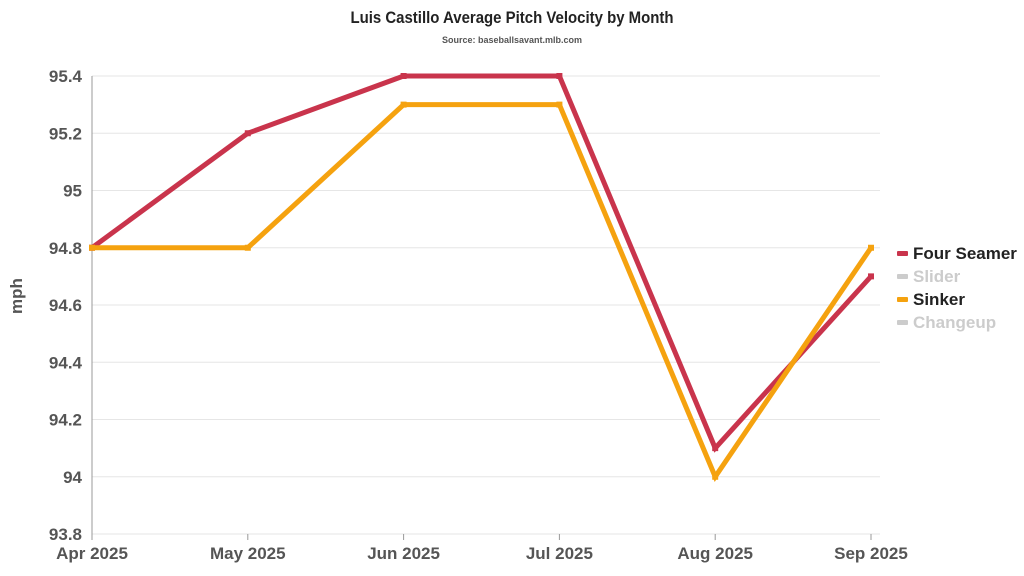 This screenshot has height=576, width=1024. I want to click on legend-label: Four Seamer, so click(965, 253).